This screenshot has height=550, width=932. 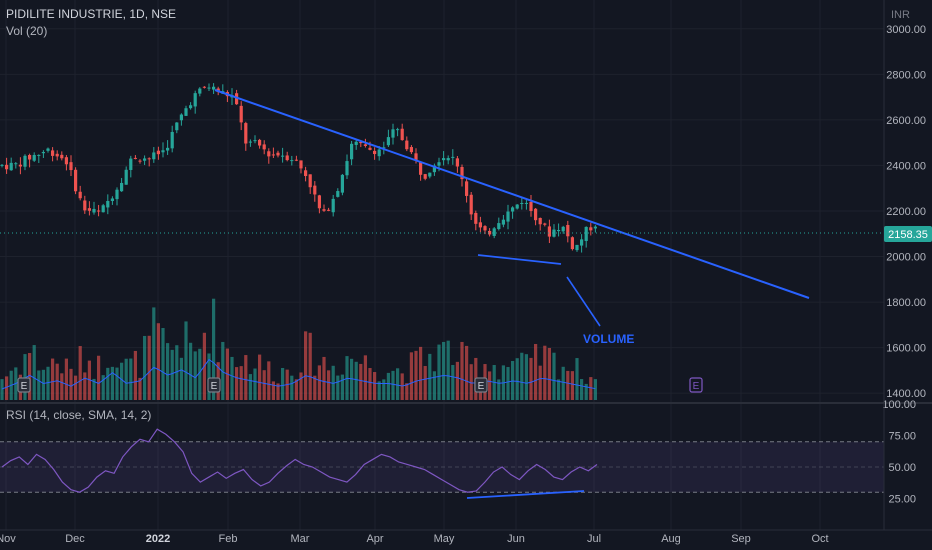 What do you see at coordinates (78, 415) in the screenshot?
I see `rsi-indicator-label: RSI (14, close, SMA, 14, 2)` at bounding box center [78, 415].